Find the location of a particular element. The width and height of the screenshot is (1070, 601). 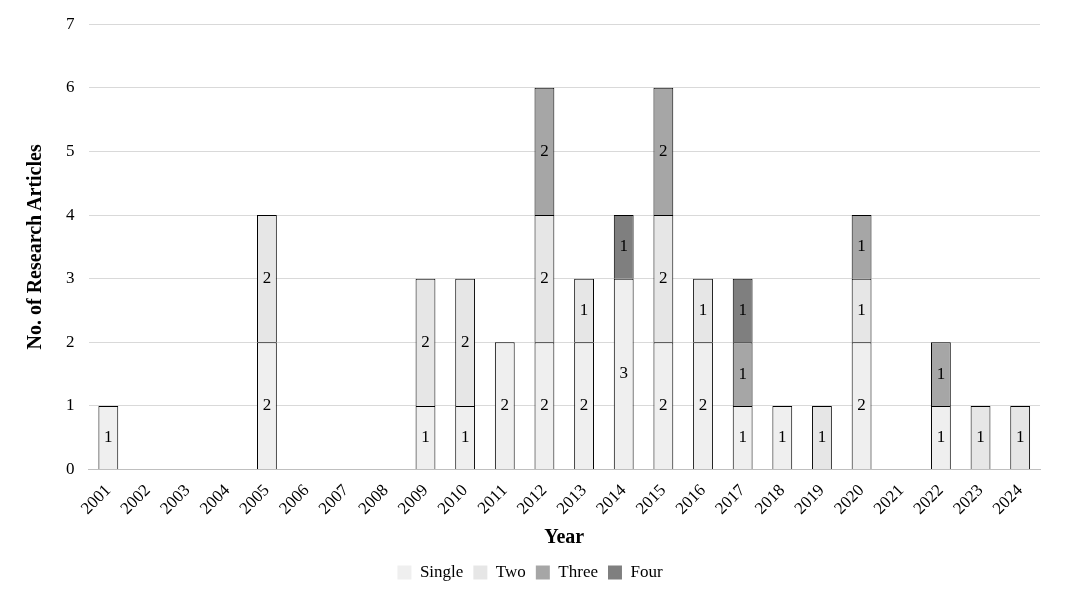

y-tick-label: 3 is located at coordinates (70, 278).